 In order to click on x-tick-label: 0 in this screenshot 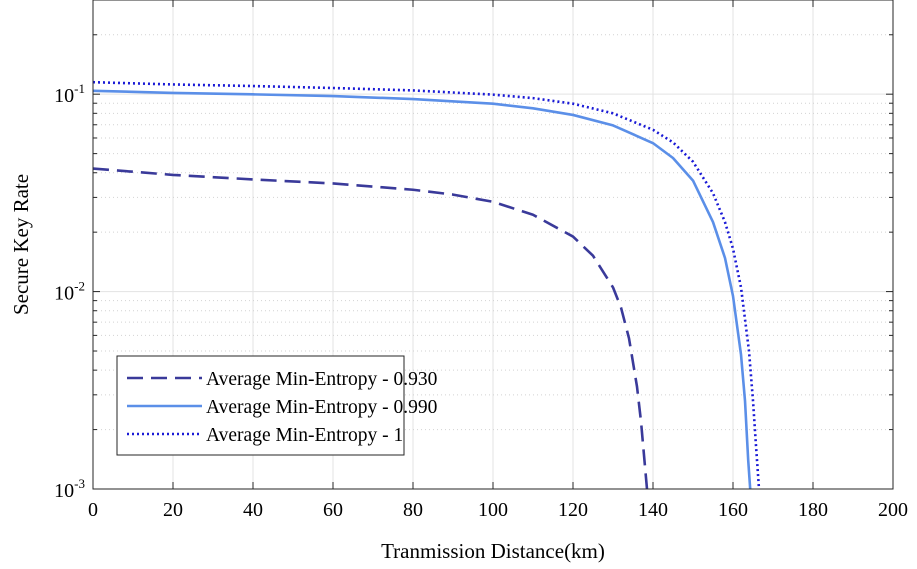, I will do `click(93, 510)`.